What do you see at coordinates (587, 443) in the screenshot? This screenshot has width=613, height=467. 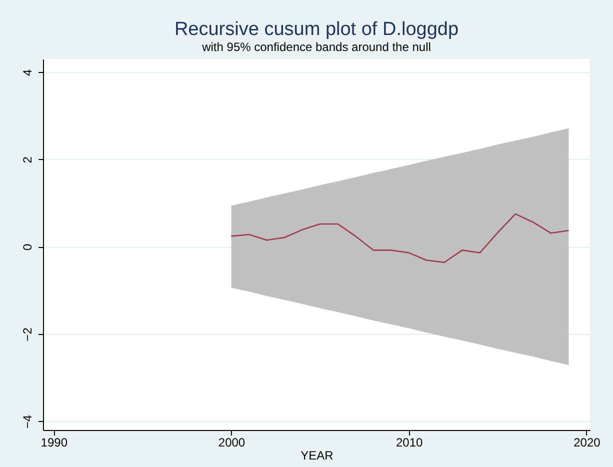 I see `x-tick-label: 2020` at bounding box center [587, 443].